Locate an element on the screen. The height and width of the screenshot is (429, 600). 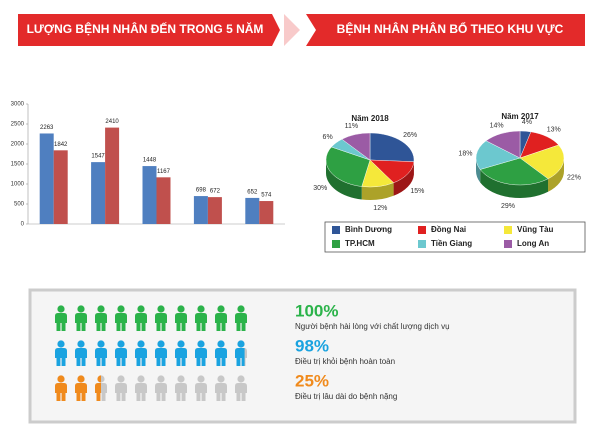
value-label: 574 is located at coordinates (266, 196).